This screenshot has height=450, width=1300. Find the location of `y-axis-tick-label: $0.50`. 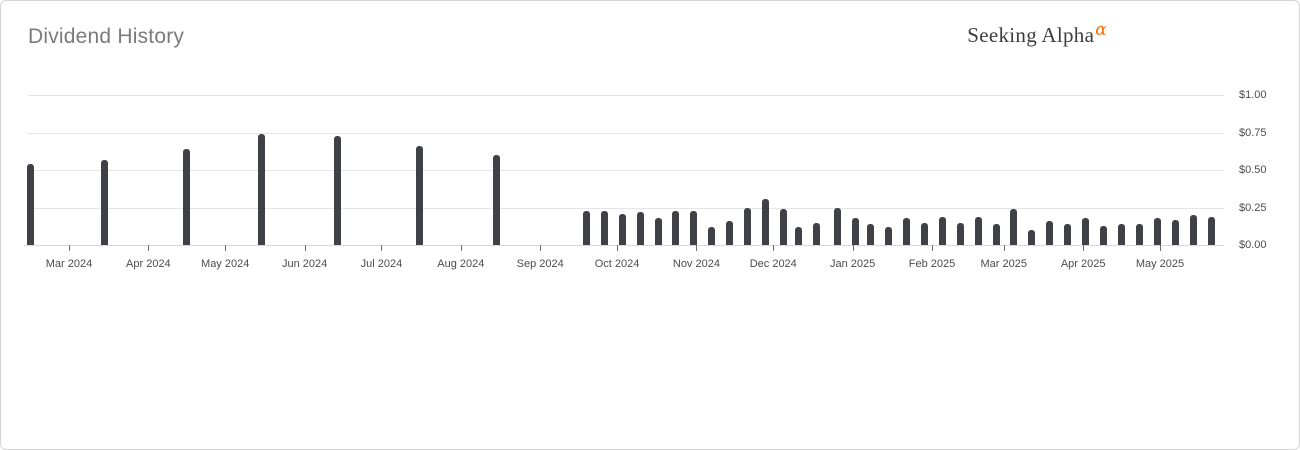

y-axis-tick-label: $0.50 is located at coordinates (1253, 170).